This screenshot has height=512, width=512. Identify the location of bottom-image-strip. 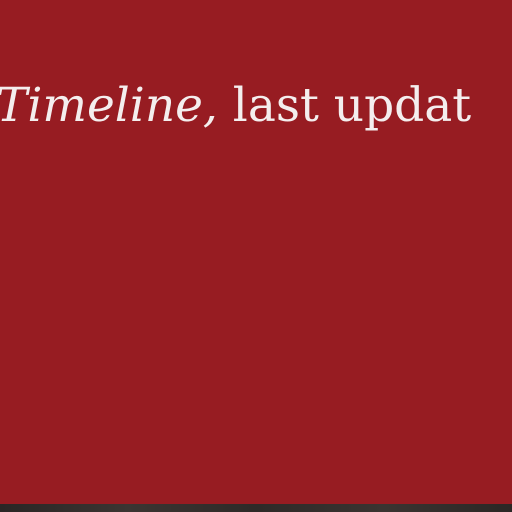
(256, 508).